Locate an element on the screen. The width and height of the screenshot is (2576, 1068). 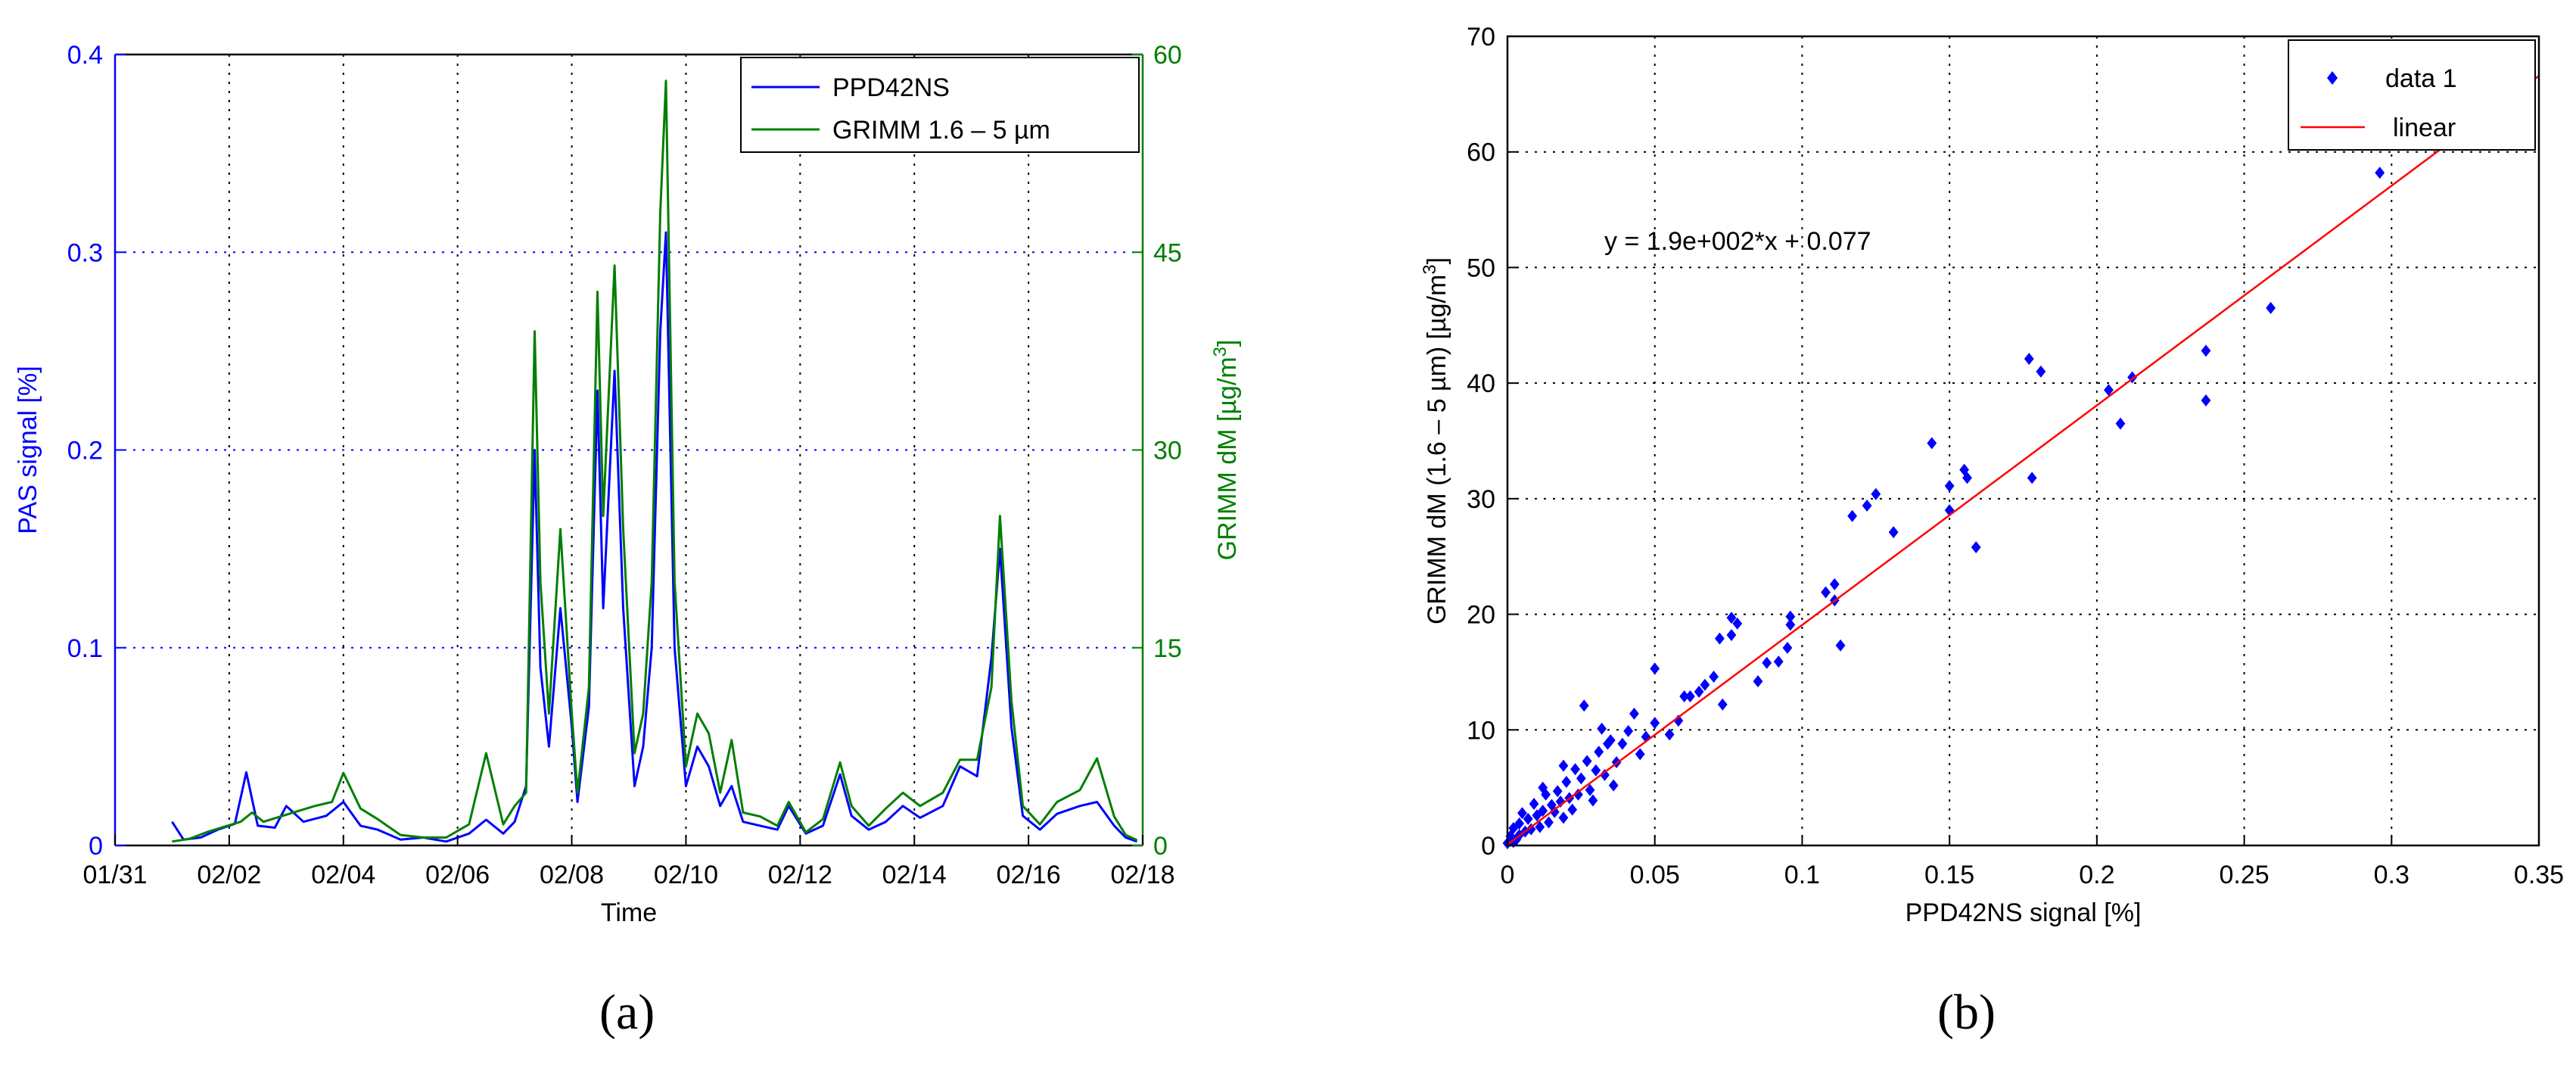
x-tick-label: 0.05 is located at coordinates (1655, 875).